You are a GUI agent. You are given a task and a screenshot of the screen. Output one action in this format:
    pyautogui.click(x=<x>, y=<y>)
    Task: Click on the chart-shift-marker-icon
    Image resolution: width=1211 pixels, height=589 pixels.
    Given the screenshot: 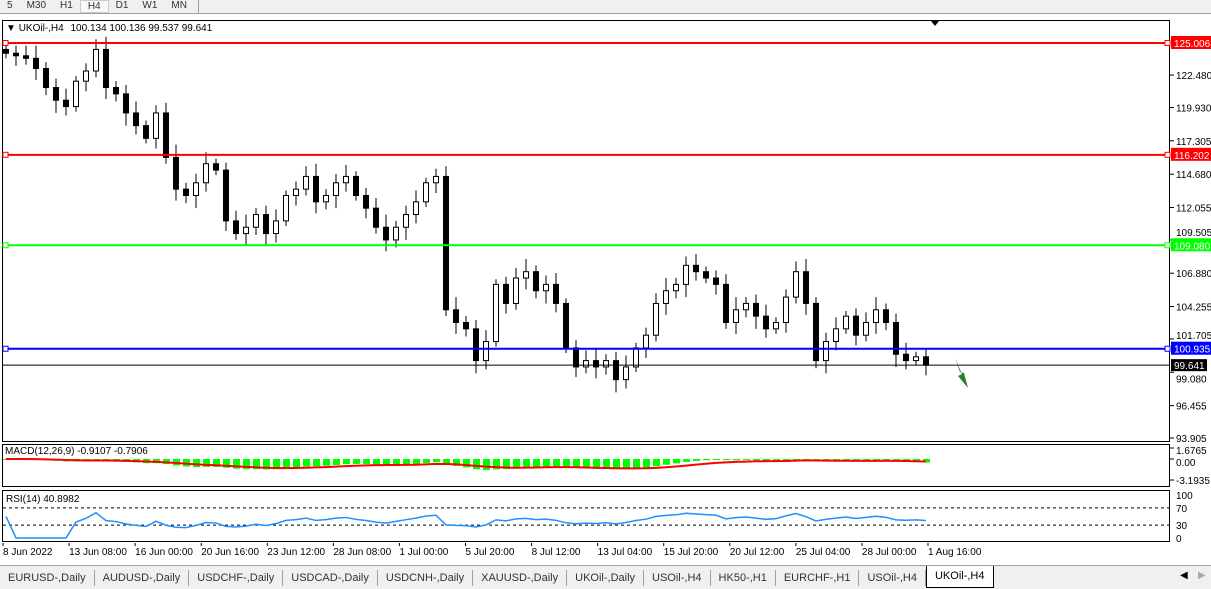 What is the action you would take?
    pyautogui.click(x=935, y=23)
    